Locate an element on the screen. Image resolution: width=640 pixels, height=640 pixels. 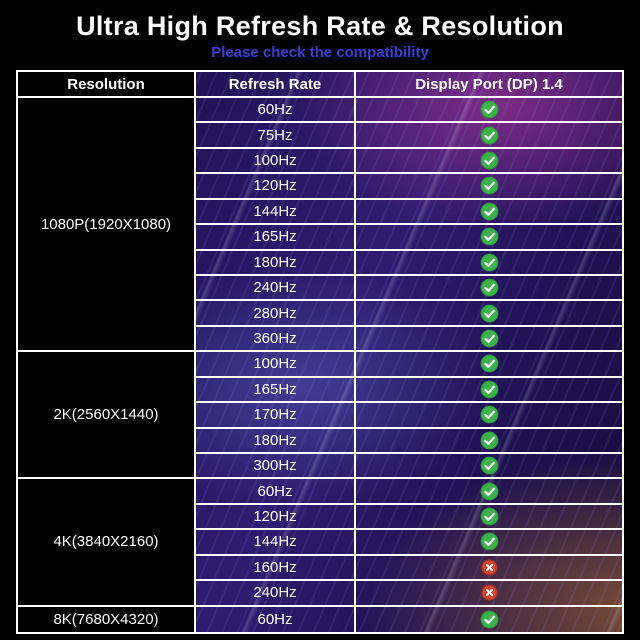
resolution-cell: 8K(7680X4320) is located at coordinates (107, 619).